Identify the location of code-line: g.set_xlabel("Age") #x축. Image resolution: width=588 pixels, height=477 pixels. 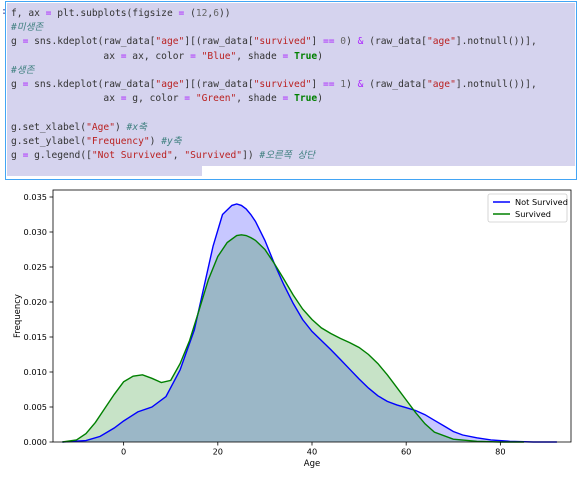
(293, 128).